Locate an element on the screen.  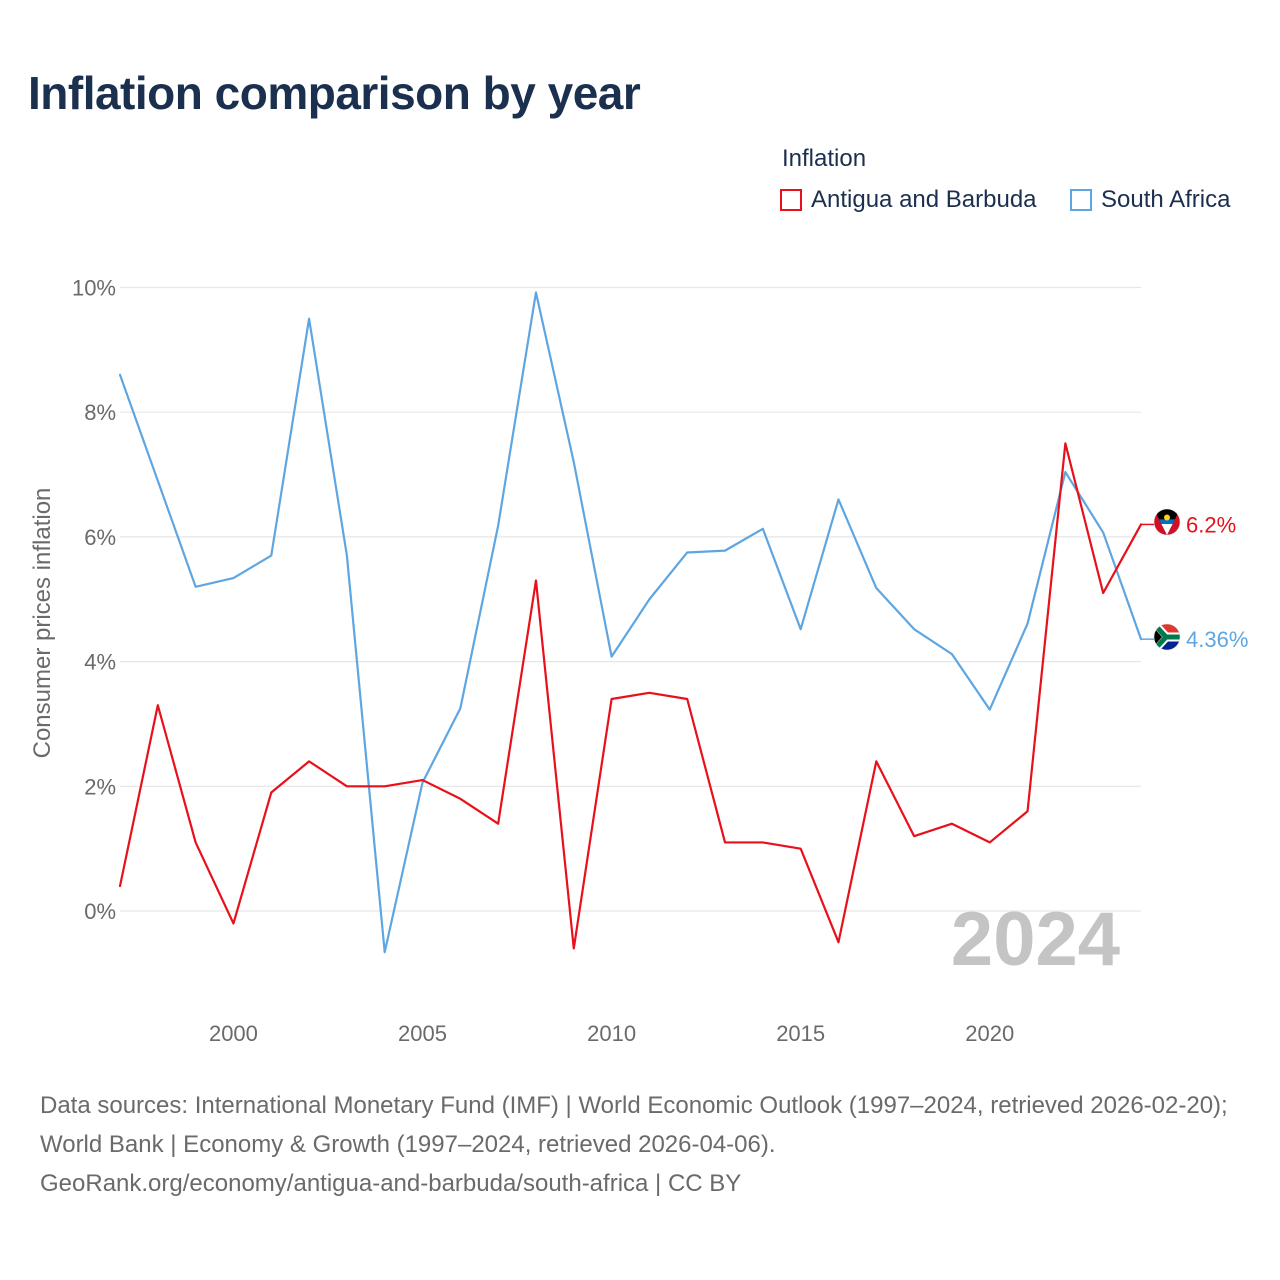
legend-swatch-antigua-and-barbuda is located at coordinates (791, 200).